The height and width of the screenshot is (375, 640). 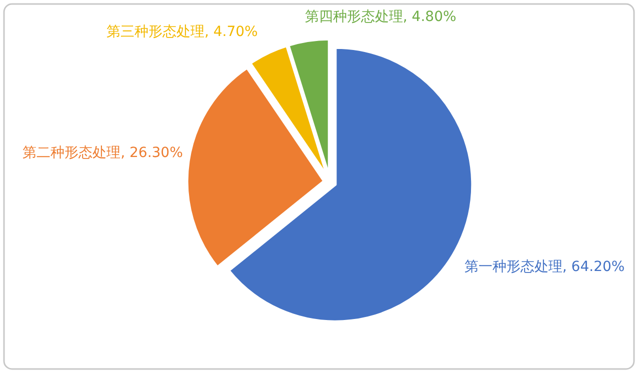 I want to click on slice-label: 第三种形态处理, 4.70%, so click(x=182, y=32).